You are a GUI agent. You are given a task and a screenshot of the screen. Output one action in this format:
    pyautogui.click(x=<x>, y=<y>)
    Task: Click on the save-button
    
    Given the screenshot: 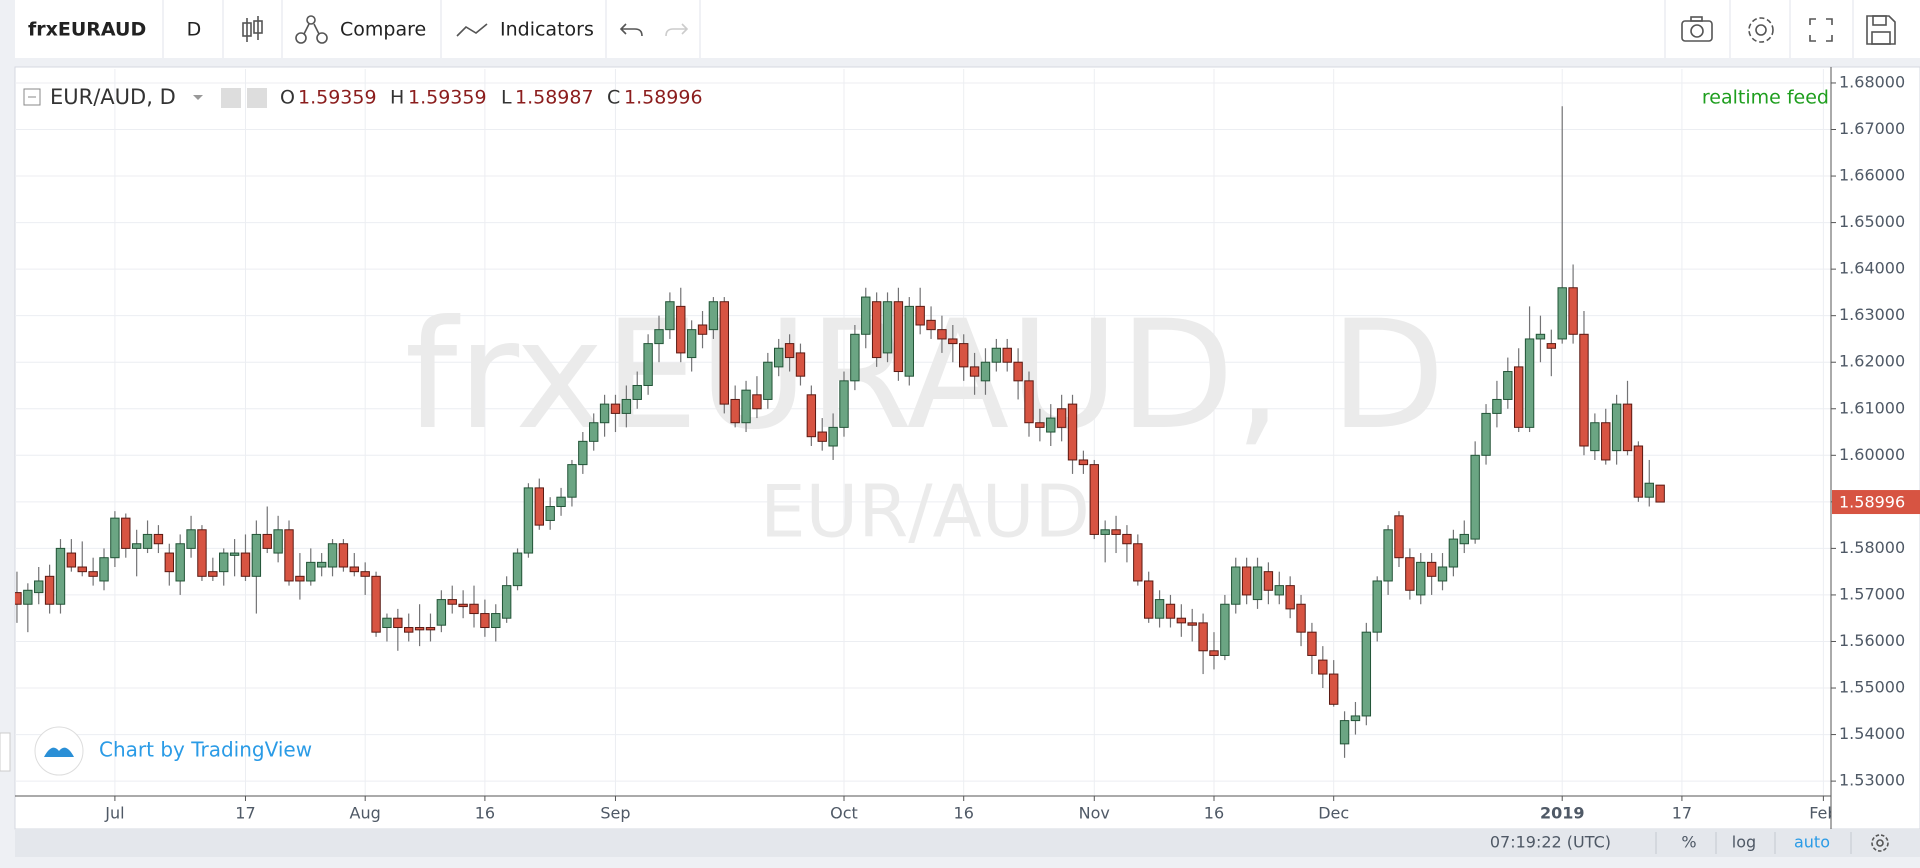 What is the action you would take?
    pyautogui.click(x=1881, y=30)
    